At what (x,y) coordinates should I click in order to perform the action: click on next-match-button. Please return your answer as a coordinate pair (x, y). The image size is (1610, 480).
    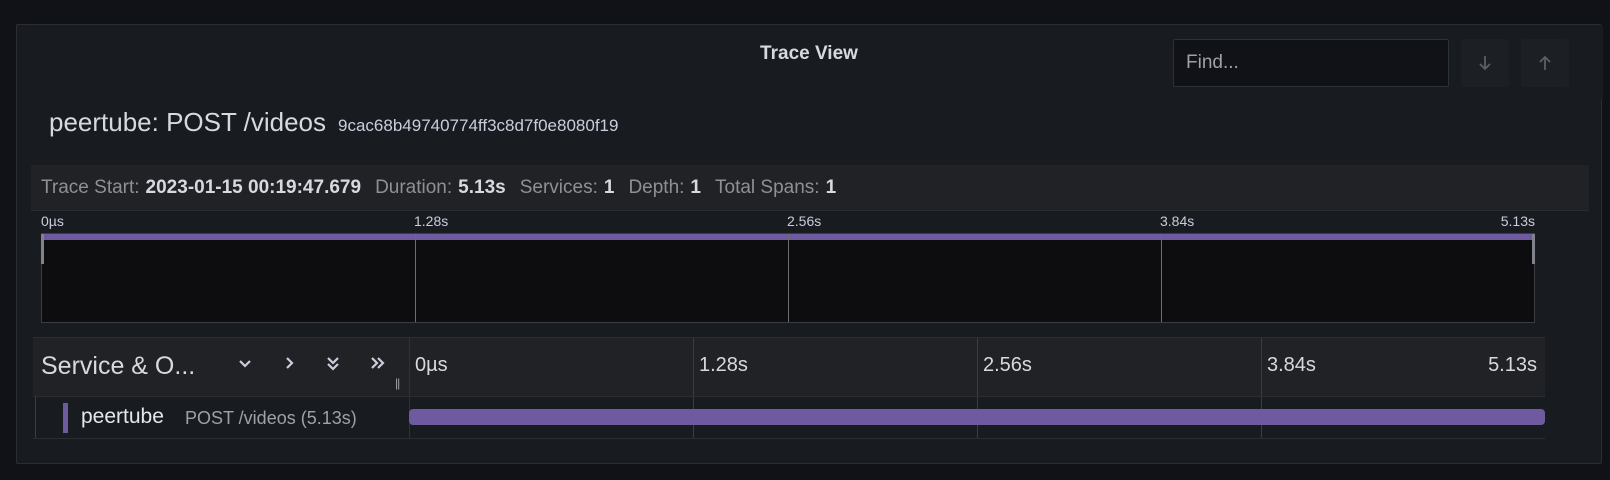
    Looking at the image, I should click on (1485, 63).